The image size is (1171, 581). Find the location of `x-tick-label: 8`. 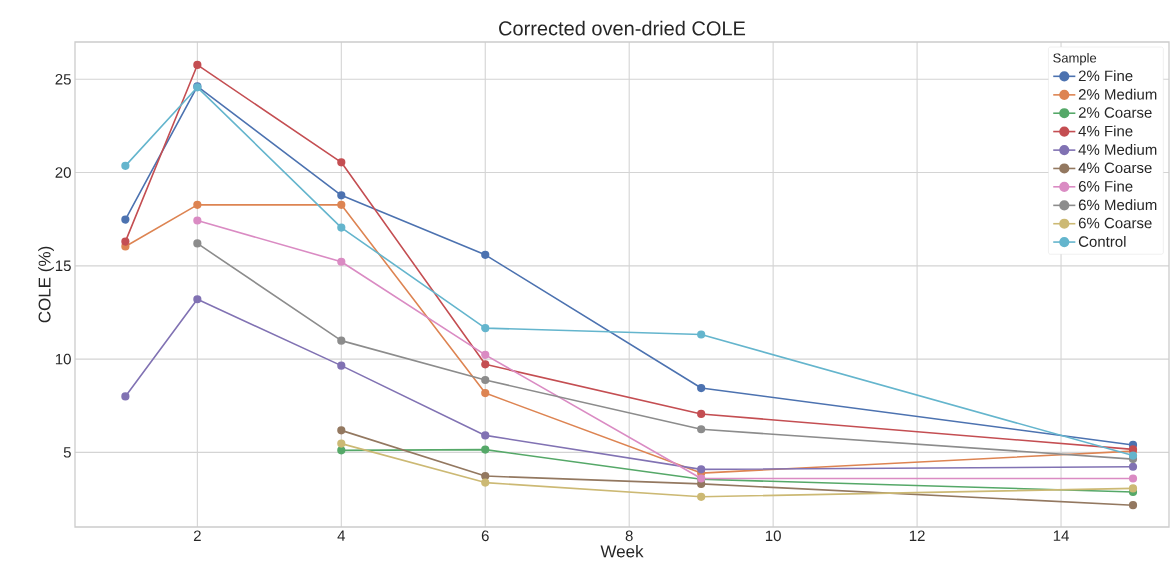

x-tick-label: 8 is located at coordinates (629, 536).